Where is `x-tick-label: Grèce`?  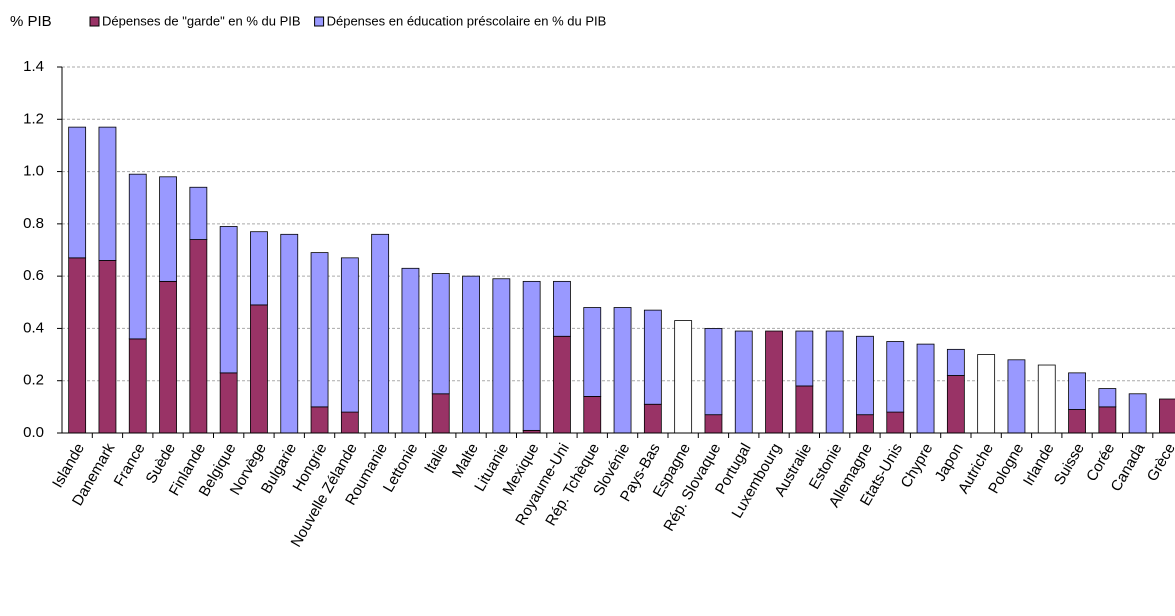
x-tick-label: Grèce is located at coordinates (1159, 462).